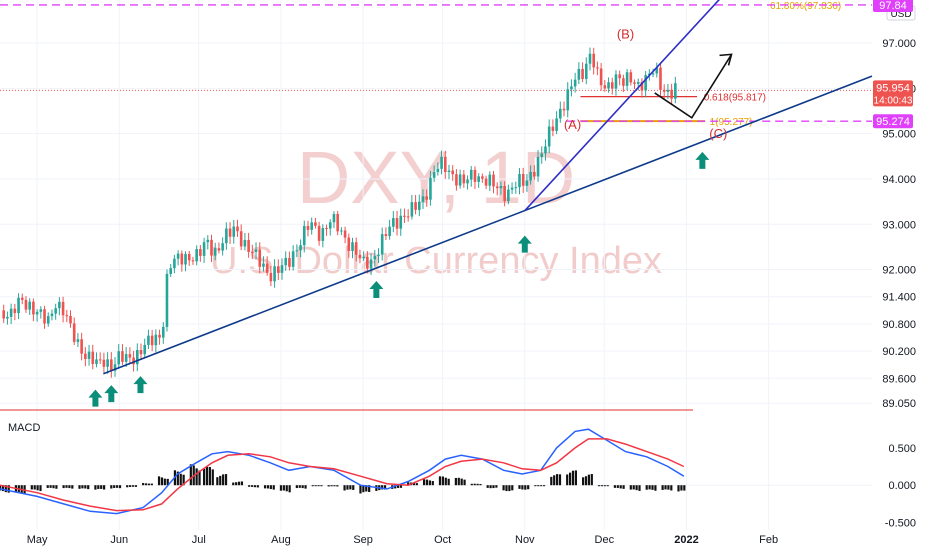 The image size is (932, 555). What do you see at coordinates (893, 121) in the screenshot?
I see `price-tag` at bounding box center [893, 121].